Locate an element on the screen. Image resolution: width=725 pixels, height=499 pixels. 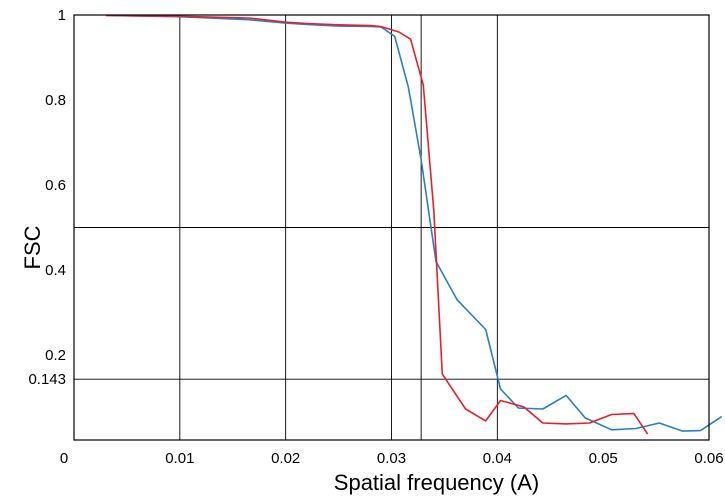
y-tick-label: 0.8 is located at coordinates (55, 100).